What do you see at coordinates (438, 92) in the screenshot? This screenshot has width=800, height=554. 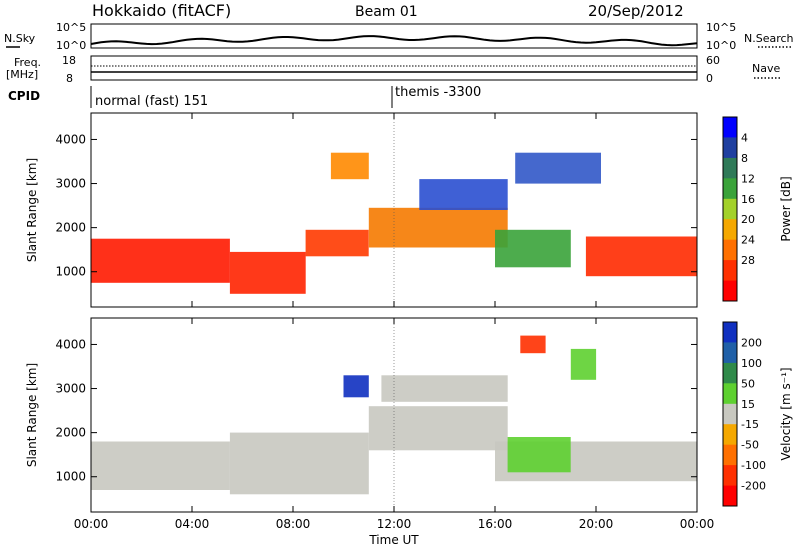 I see `cpid-mode-2: themis -3300` at bounding box center [438, 92].